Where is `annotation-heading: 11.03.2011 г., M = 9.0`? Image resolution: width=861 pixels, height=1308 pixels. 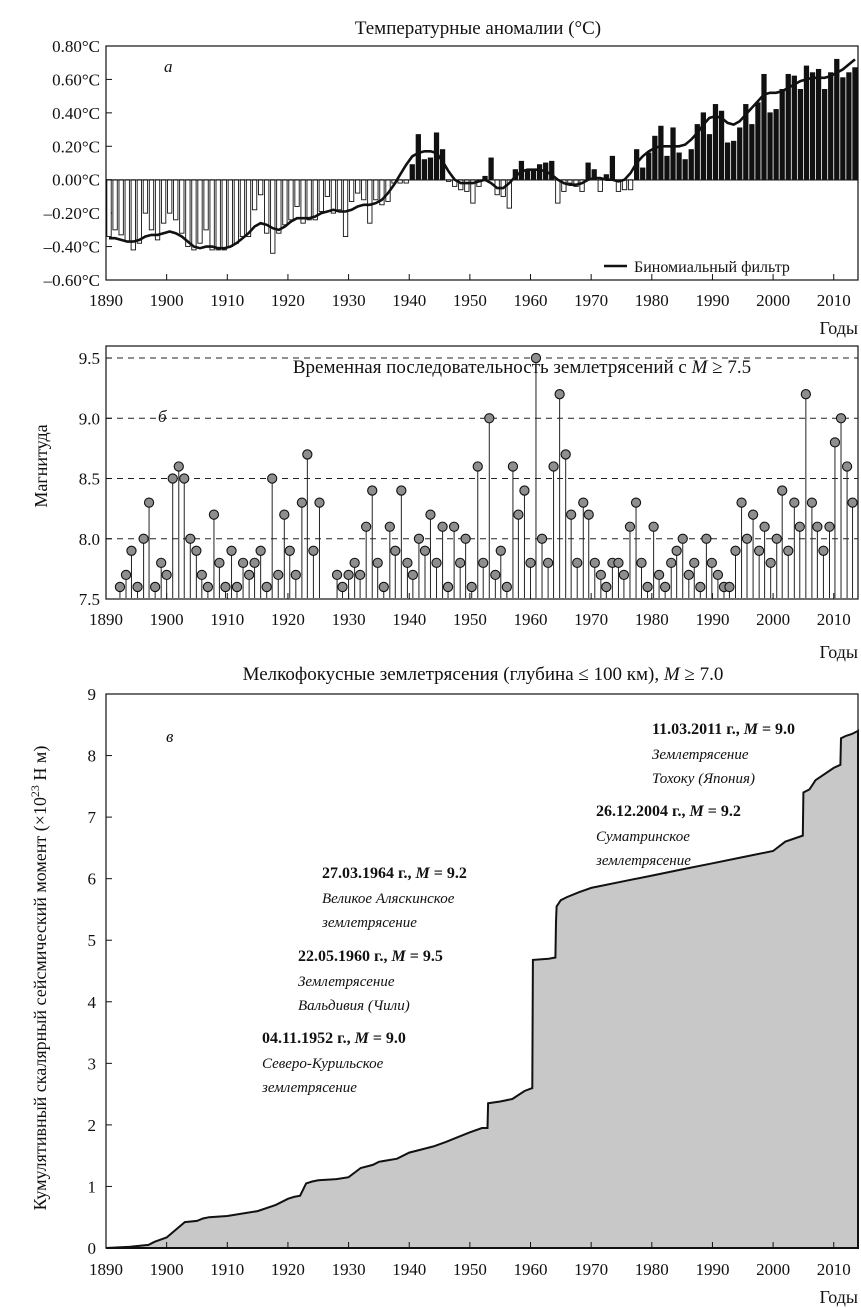
annotation-heading: 11.03.2011 г., M = 9.0 is located at coordinates (723, 729).